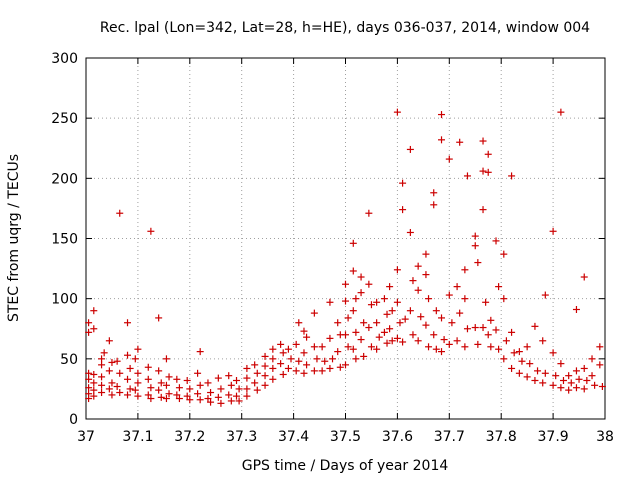 Image resolution: width=640 pixels, height=480 pixels. I want to click on y-tick-label: 150, so click(64, 240).